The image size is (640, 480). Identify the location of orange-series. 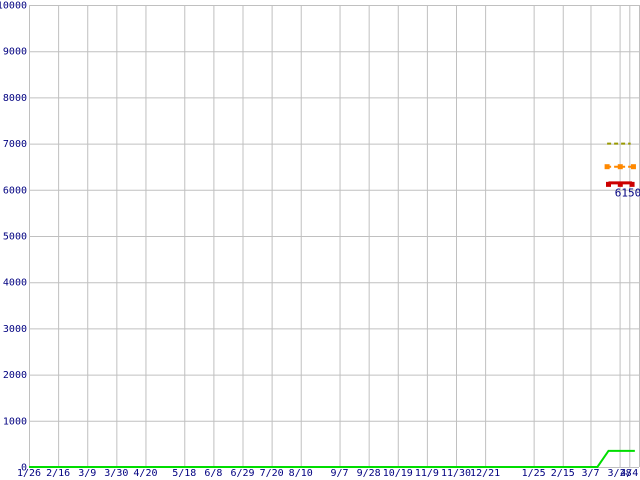
(620, 167).